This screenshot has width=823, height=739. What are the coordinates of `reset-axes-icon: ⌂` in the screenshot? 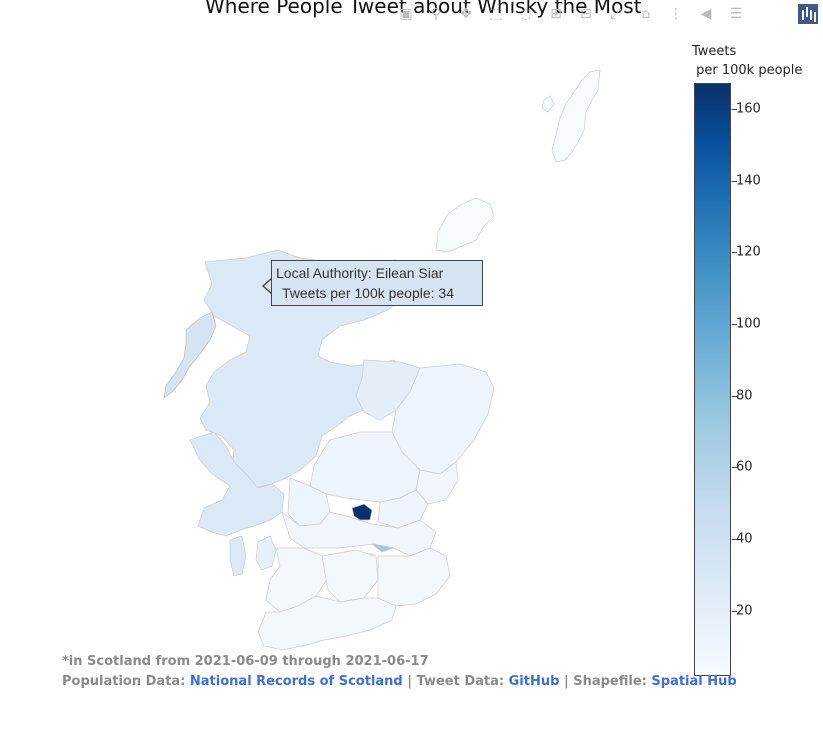 It's located at (646, 14).